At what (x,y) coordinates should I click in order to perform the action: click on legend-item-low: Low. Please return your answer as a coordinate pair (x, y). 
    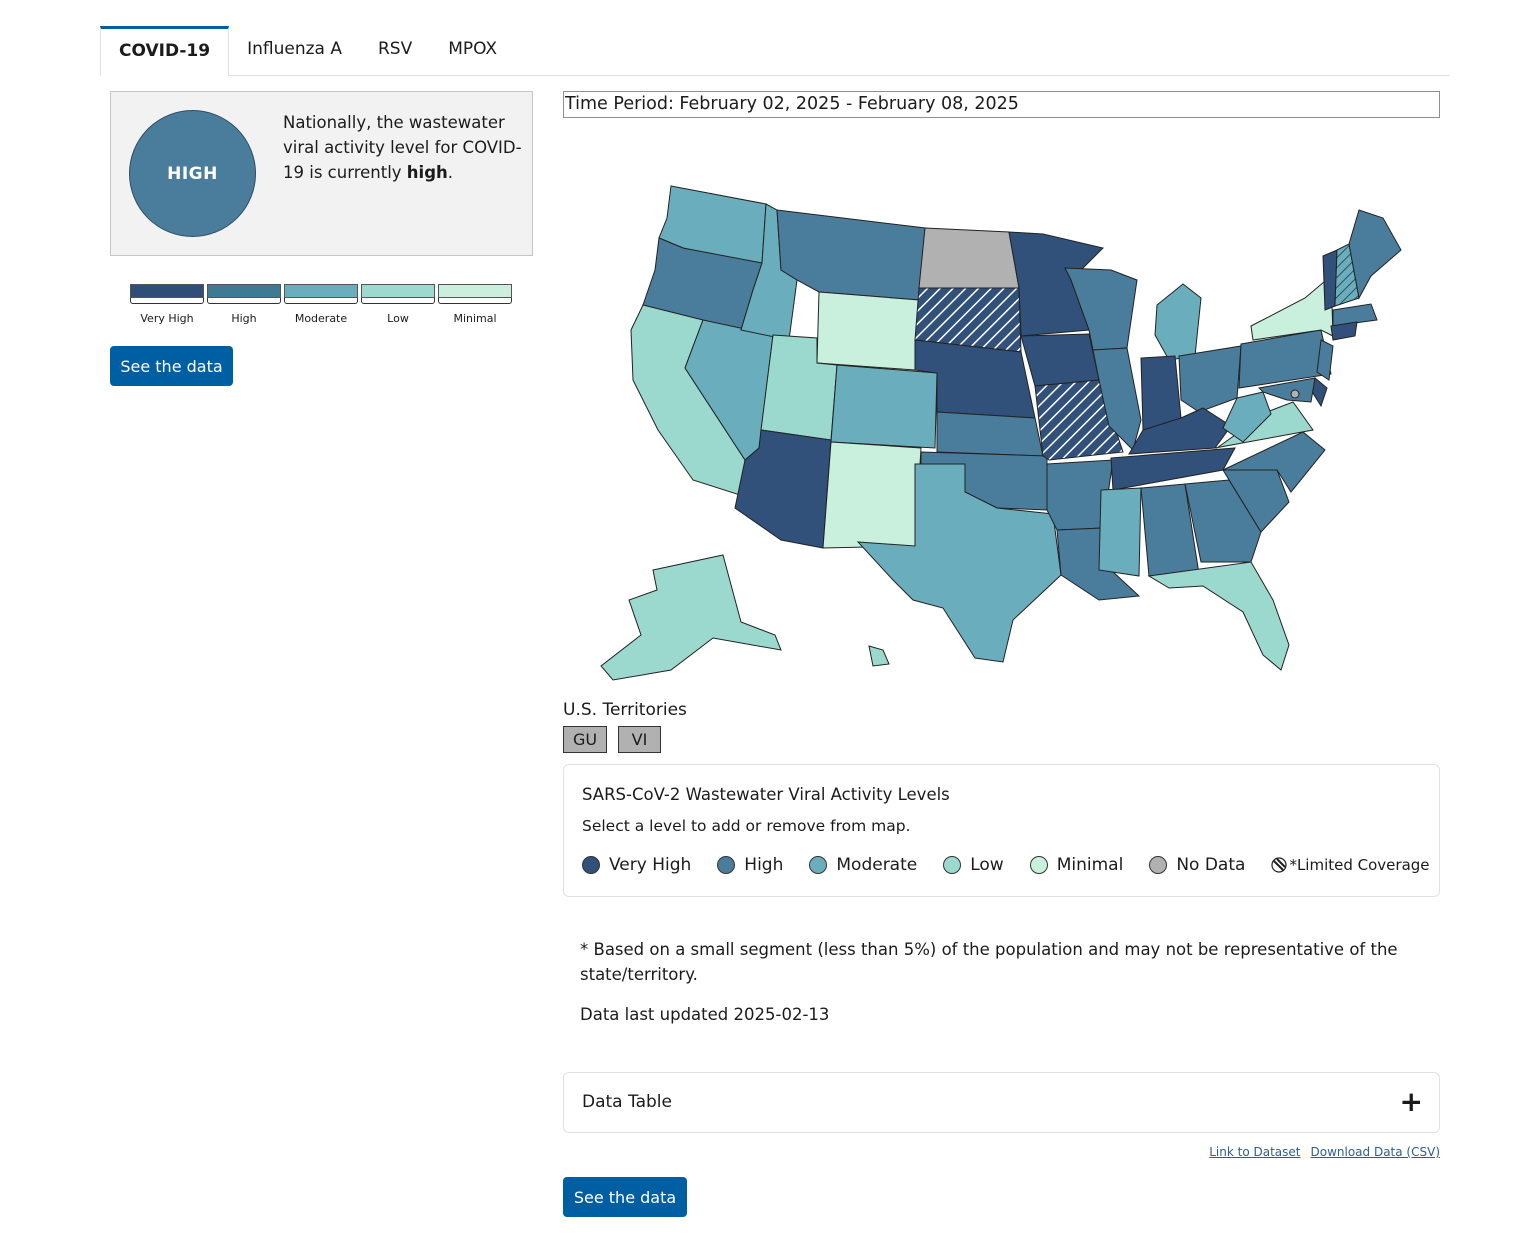
    Looking at the image, I should click on (973, 865).